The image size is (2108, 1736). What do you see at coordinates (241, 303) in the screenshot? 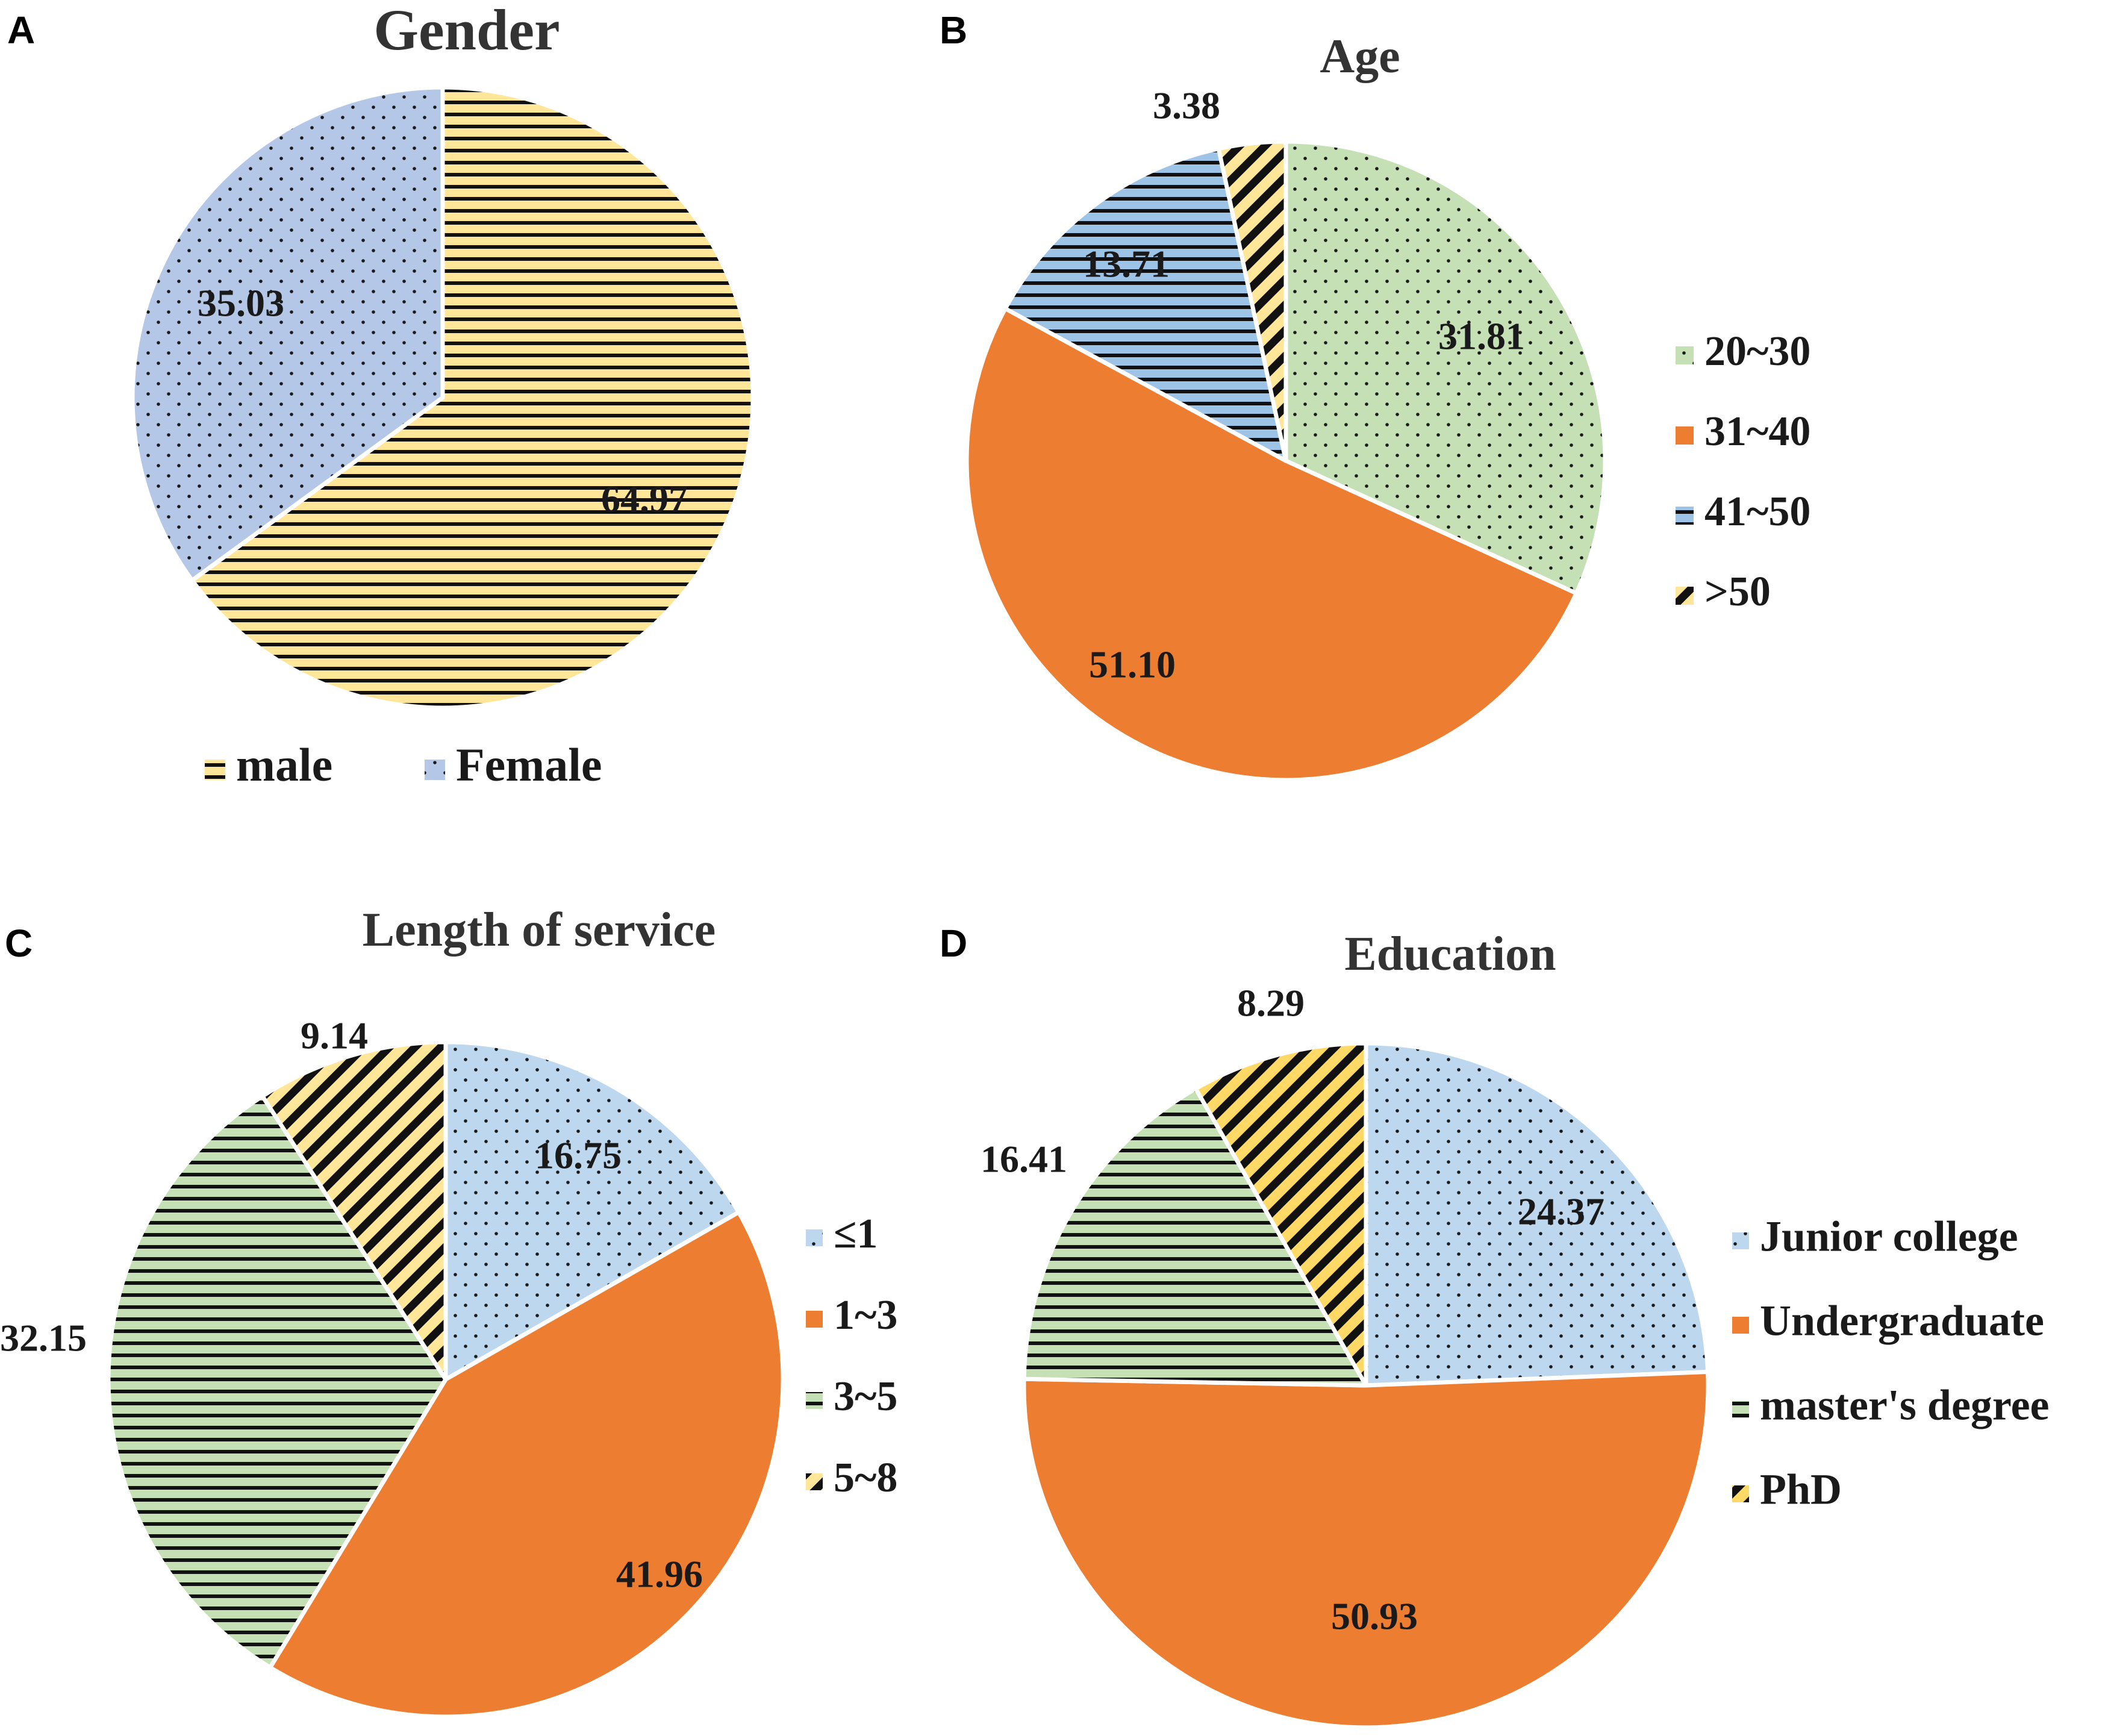
I see `data-label-female: 35.03` at bounding box center [241, 303].